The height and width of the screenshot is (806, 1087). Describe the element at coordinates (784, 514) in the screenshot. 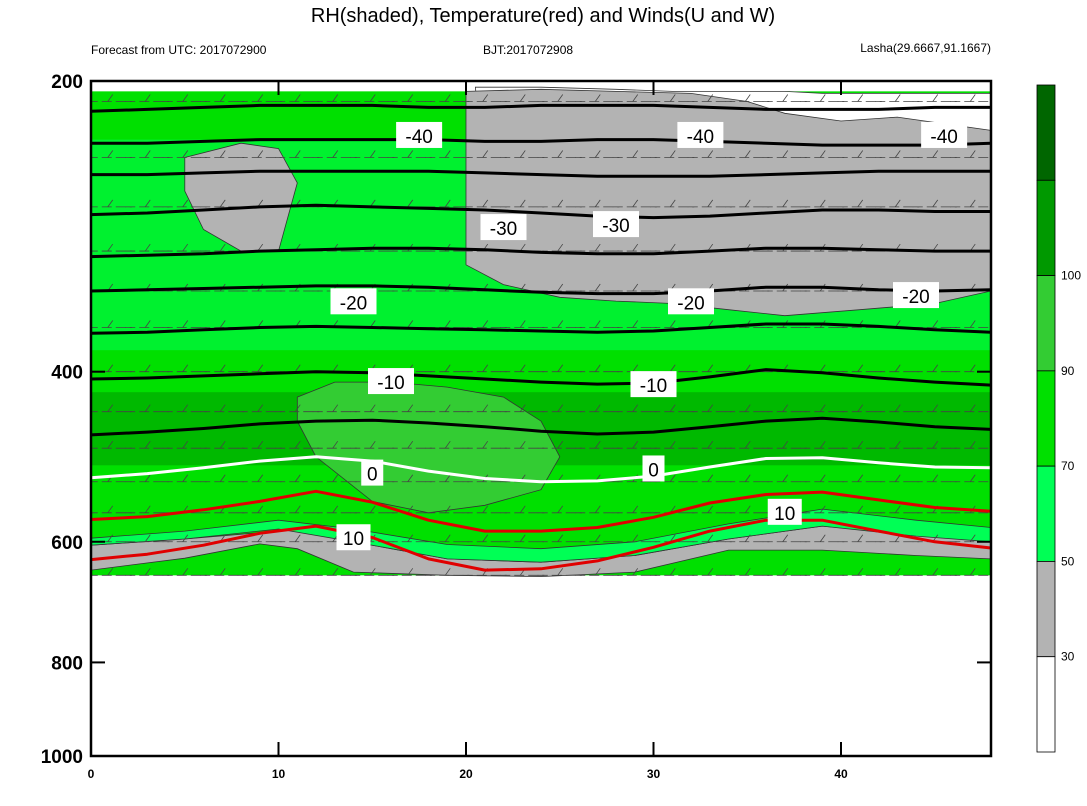

I see `contour-label: 10` at that location.